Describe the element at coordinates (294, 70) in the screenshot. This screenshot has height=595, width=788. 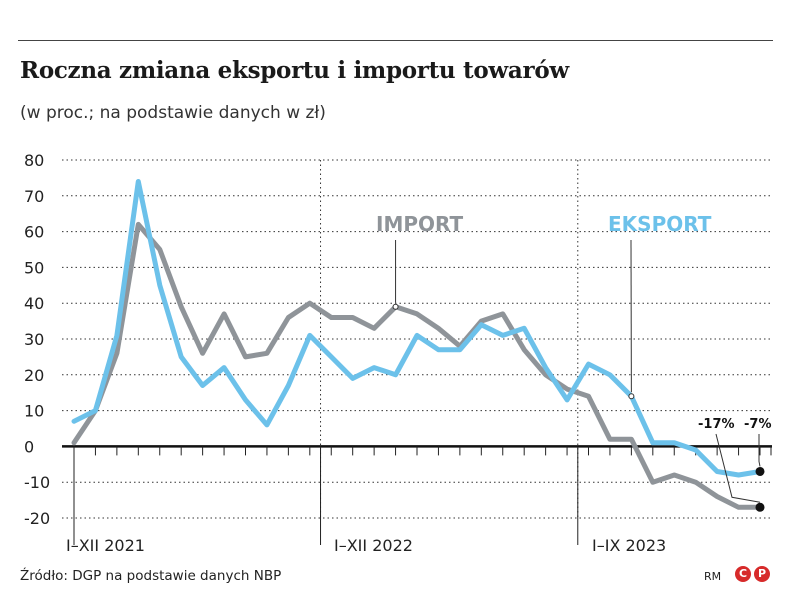
I see `chart-title: Roczna zmiana eksportu i importu towarów` at that location.